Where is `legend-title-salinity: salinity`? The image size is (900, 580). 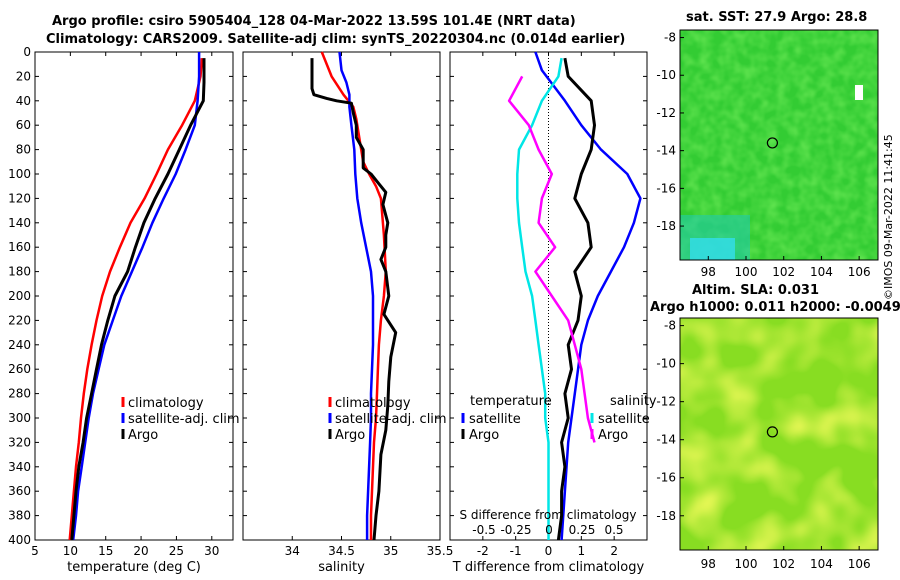
legend-title-salinity: salinity is located at coordinates (633, 401).